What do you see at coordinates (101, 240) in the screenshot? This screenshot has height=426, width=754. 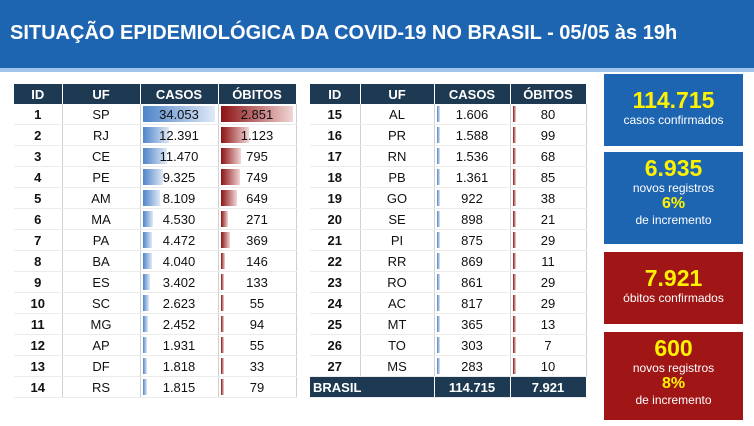 I see `row-uf: PA` at bounding box center [101, 240].